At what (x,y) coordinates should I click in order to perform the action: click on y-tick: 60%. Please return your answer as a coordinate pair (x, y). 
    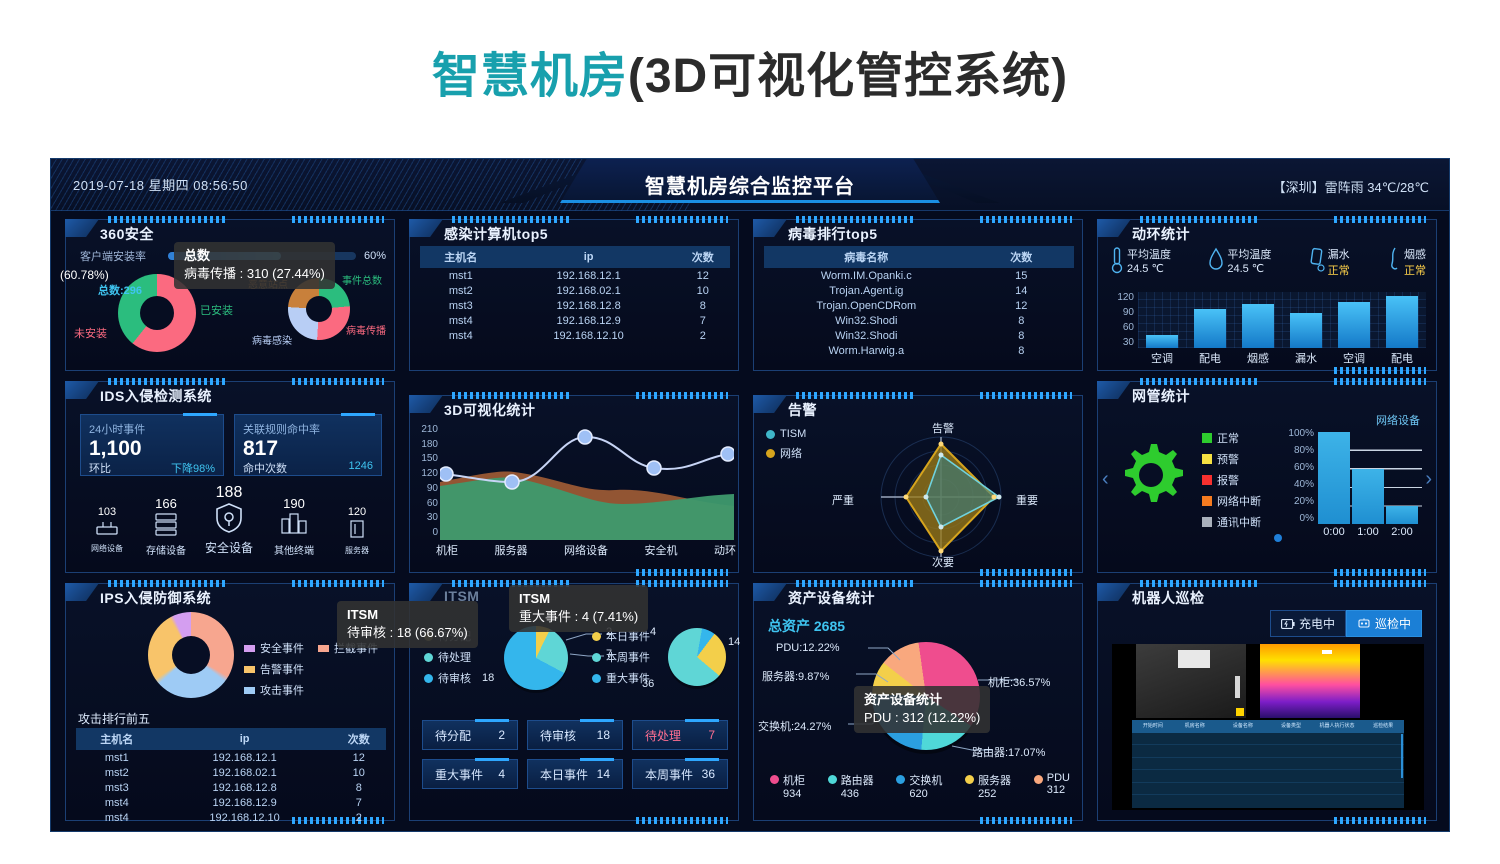
    Looking at the image, I should click on (1303, 467).